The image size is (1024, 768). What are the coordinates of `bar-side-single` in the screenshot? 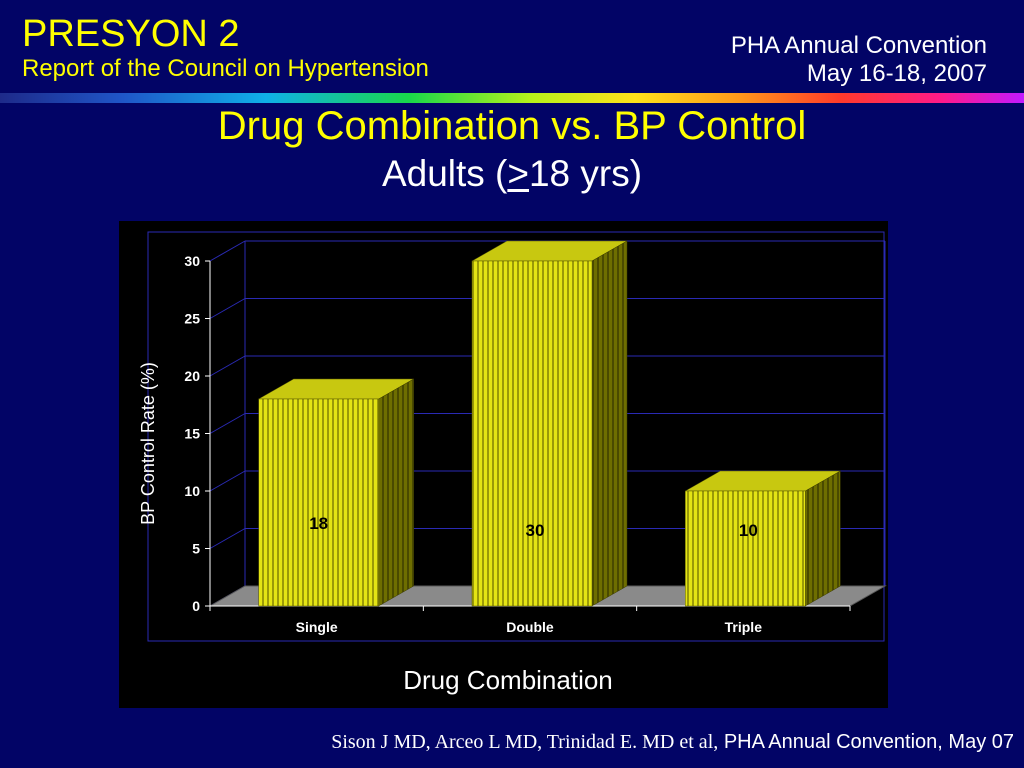 It's located at (396, 492).